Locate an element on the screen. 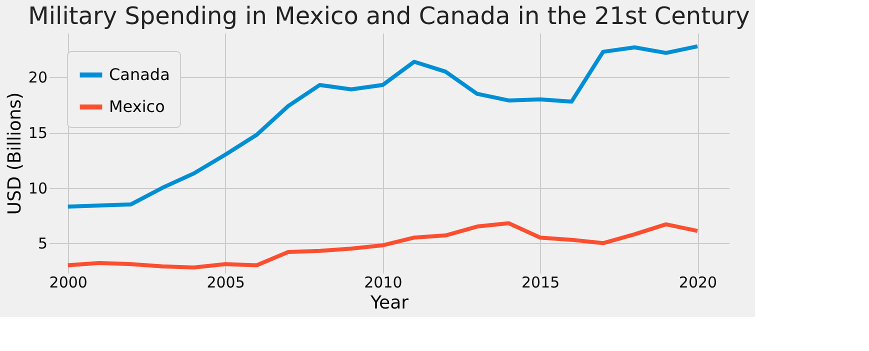 The image size is (869, 351). y-axis-title: USD (Billions) is located at coordinates (15, 153).